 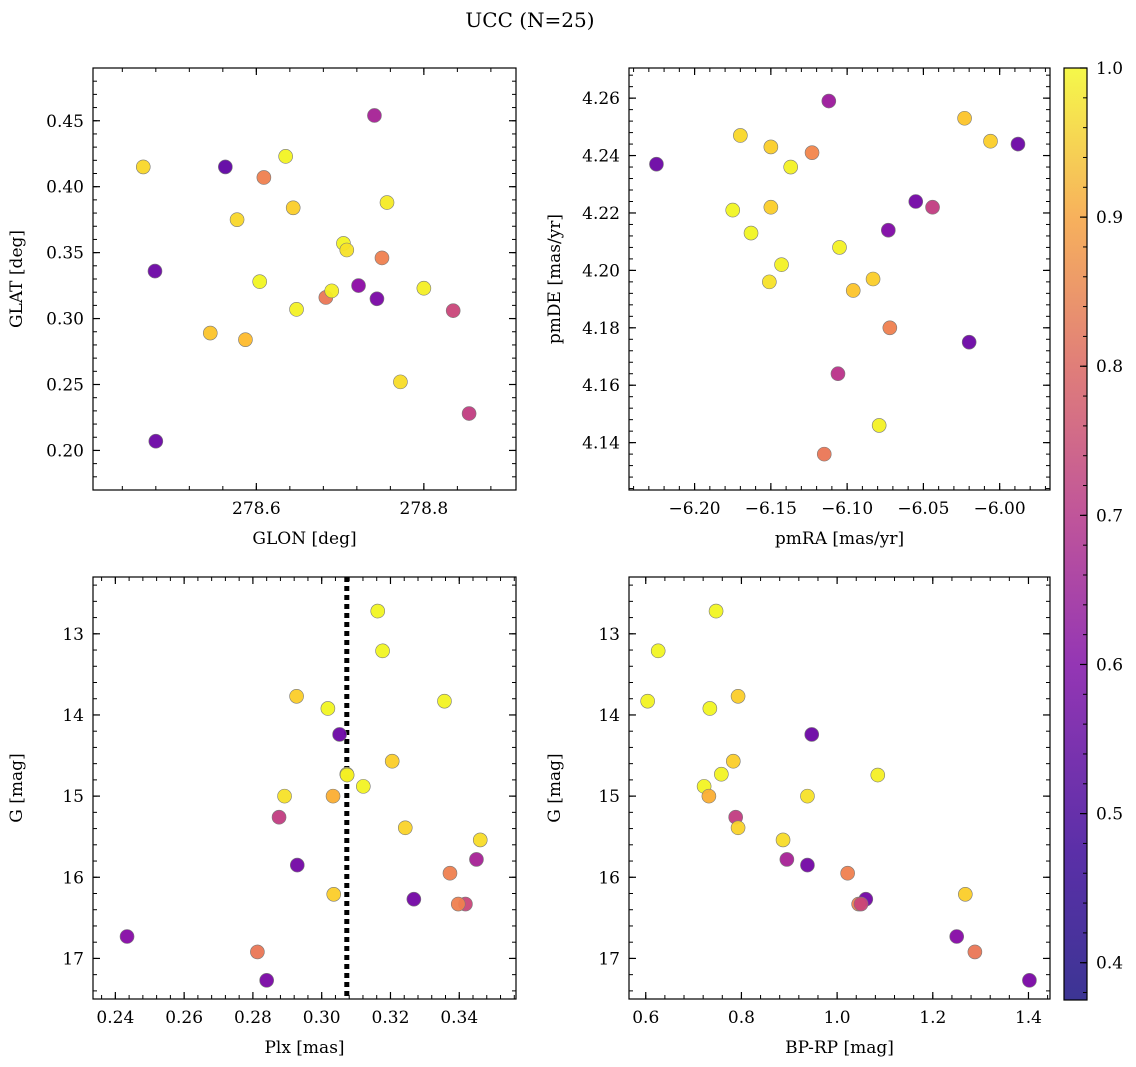 I want to click on y-tick-label: 0.30, so click(x=65, y=320).